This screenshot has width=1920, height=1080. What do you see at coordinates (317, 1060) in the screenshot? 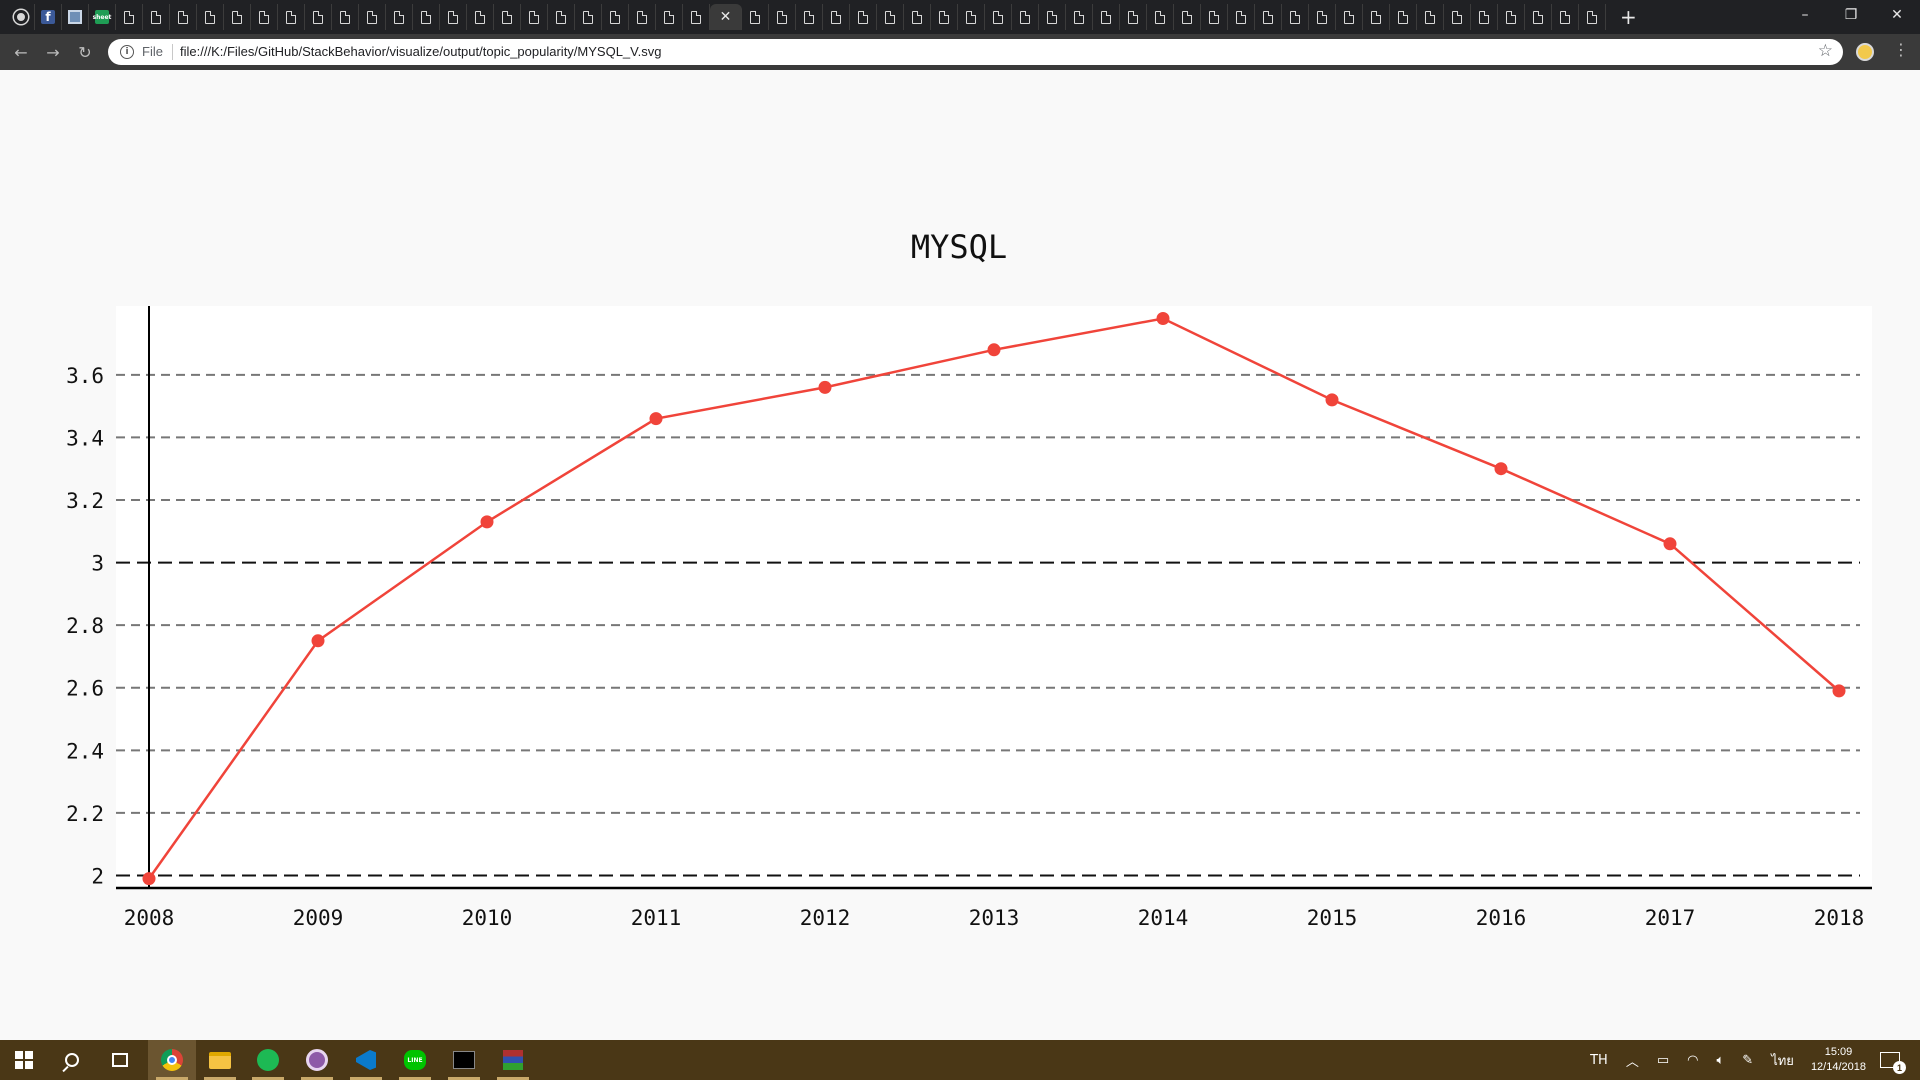
I see `github-taskbar-button` at bounding box center [317, 1060].